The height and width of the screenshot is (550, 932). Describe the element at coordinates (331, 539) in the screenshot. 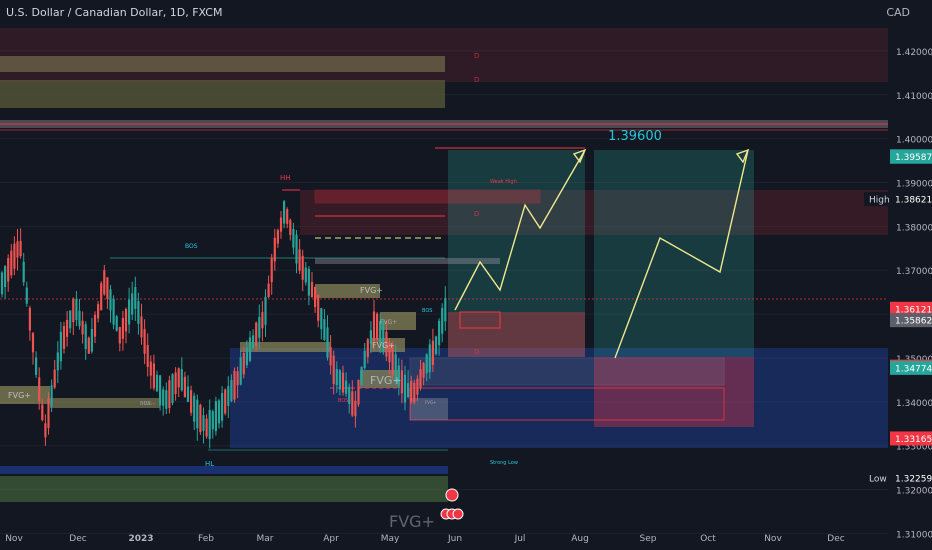

I see `x-tick-label: Apr` at that location.